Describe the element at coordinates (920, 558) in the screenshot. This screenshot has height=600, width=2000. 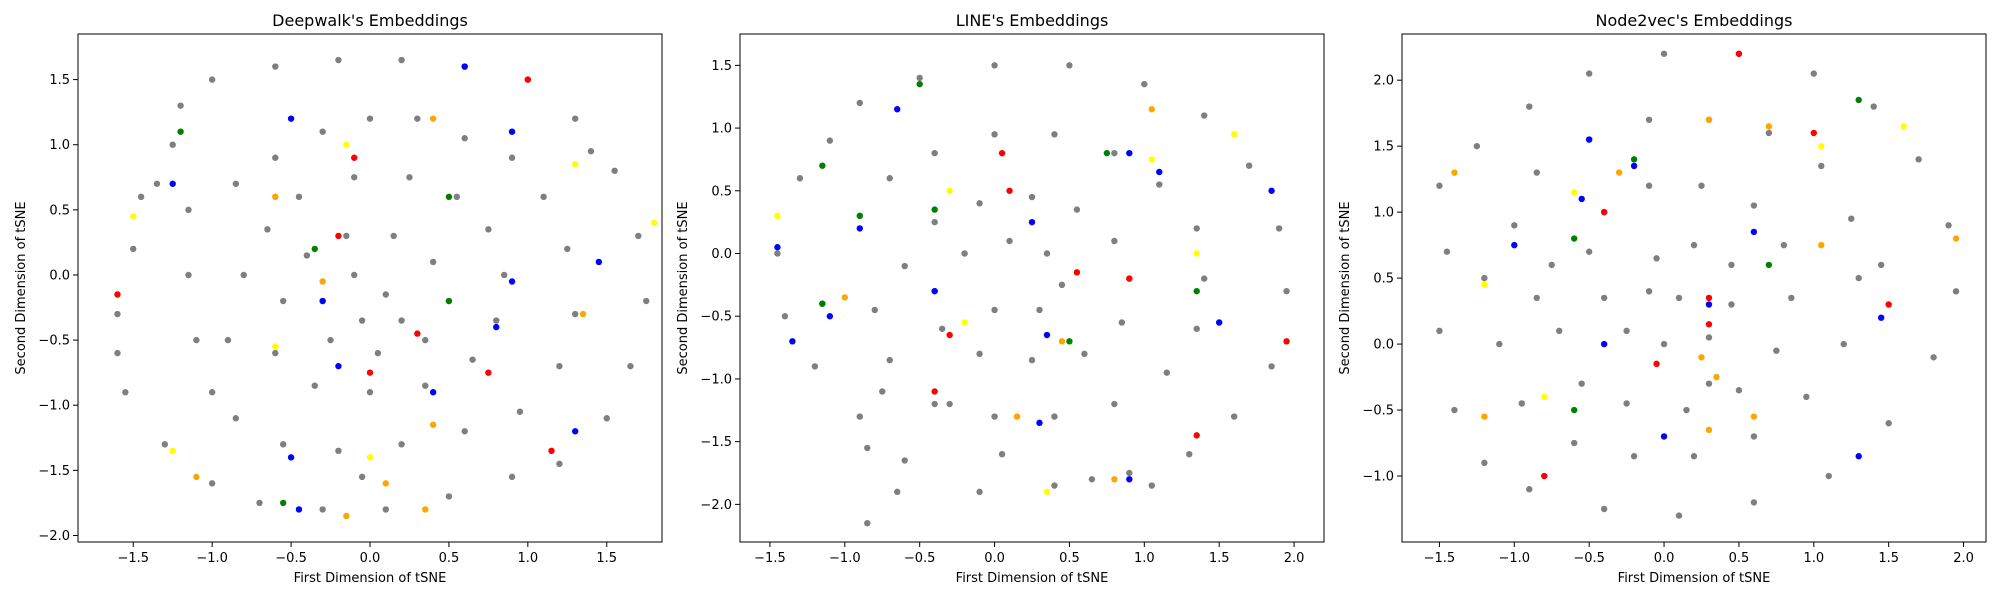
I see `x-tick-label: −0.5` at that location.